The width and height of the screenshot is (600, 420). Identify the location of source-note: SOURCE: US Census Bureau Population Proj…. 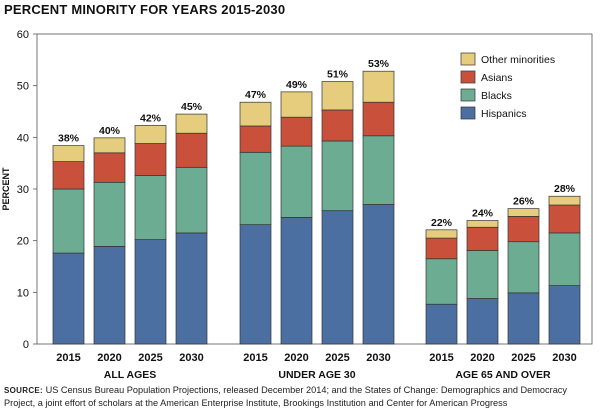
(300, 397).